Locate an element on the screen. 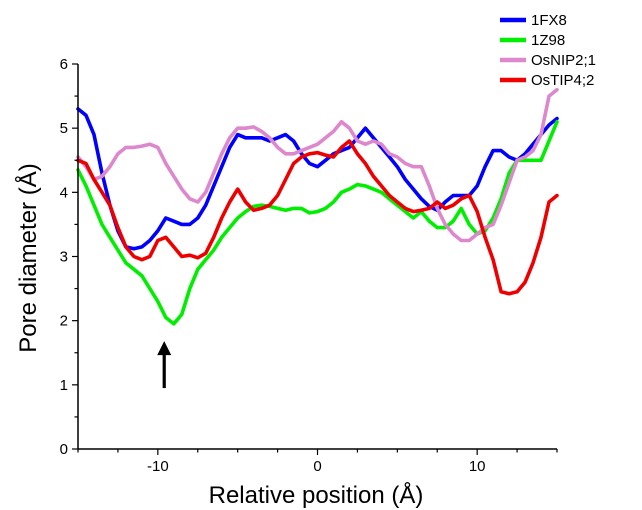 The image size is (642, 510). y-tick-label: 1 is located at coordinates (64, 385).